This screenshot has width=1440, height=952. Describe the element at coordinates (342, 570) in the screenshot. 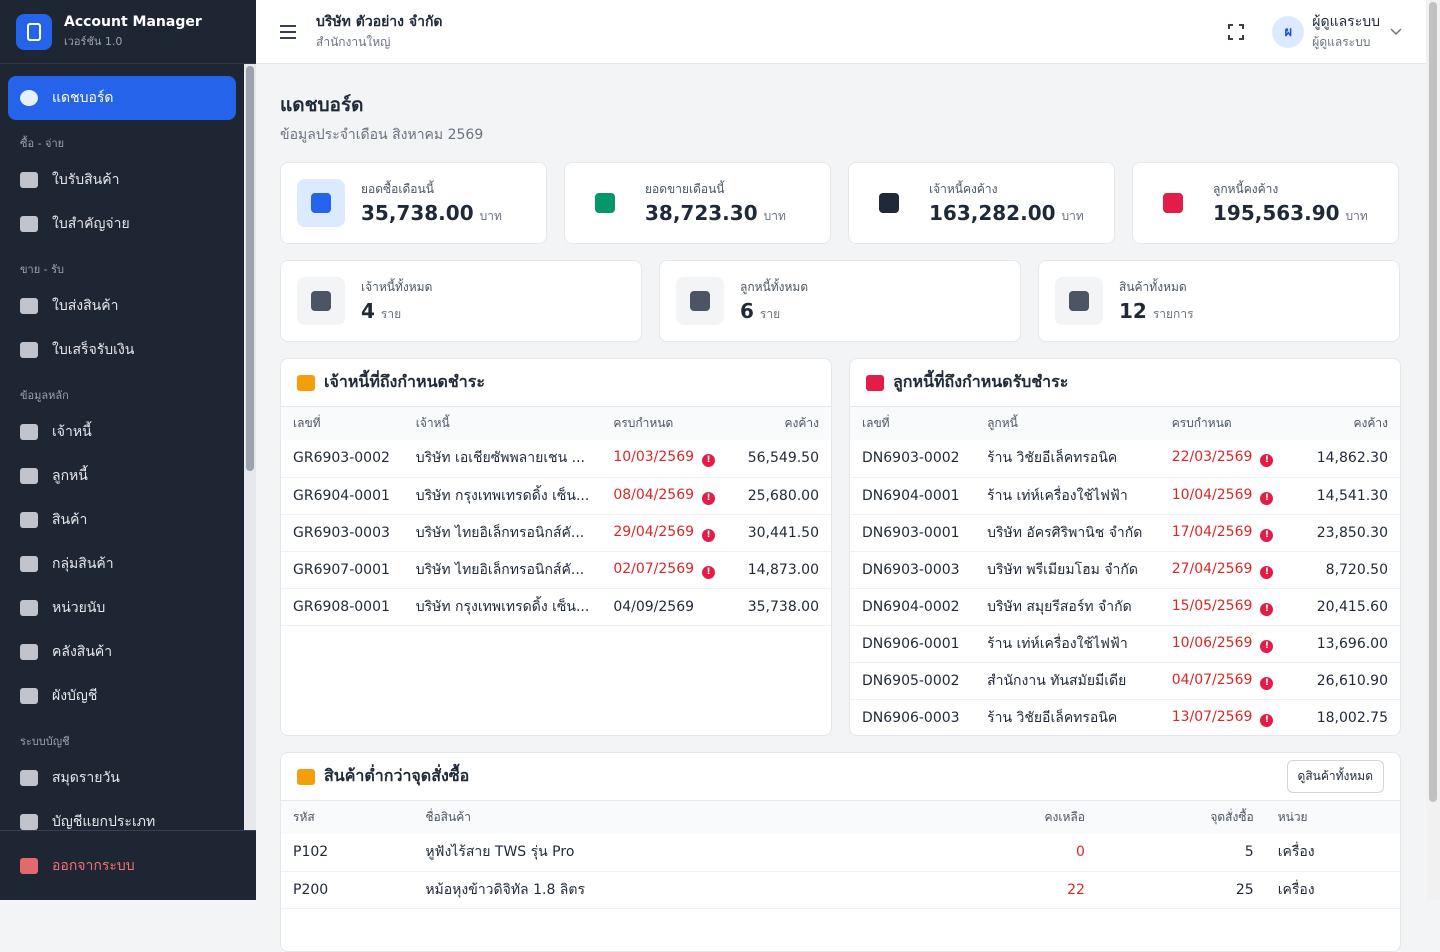

I see `doc-no: GR6907-0001` at that location.